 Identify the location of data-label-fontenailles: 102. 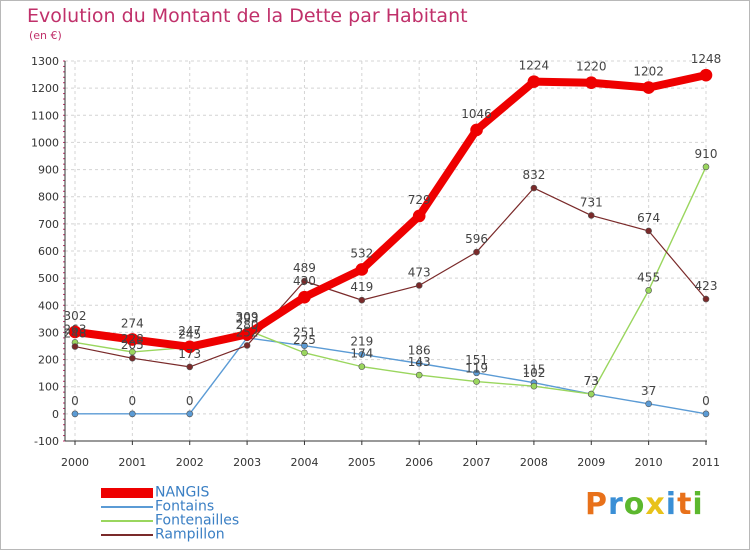
(533, 373).